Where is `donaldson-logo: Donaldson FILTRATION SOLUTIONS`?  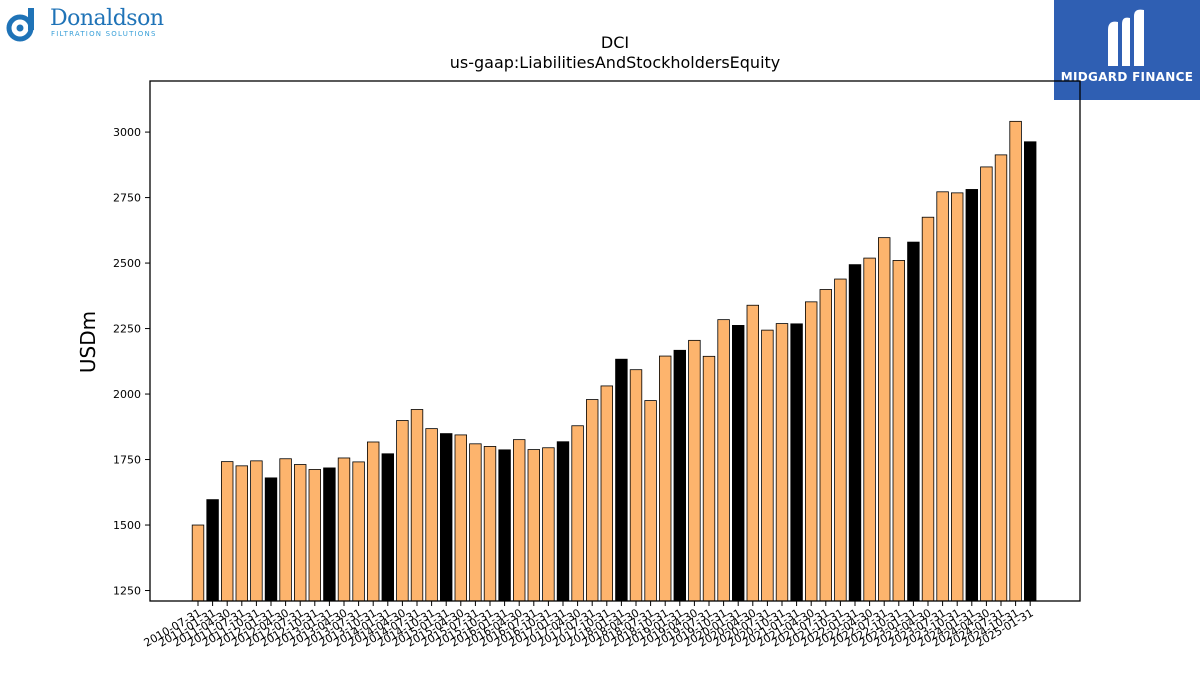
donaldson-logo: Donaldson FILTRATION SOLUTIONS is located at coordinates (94, 25).